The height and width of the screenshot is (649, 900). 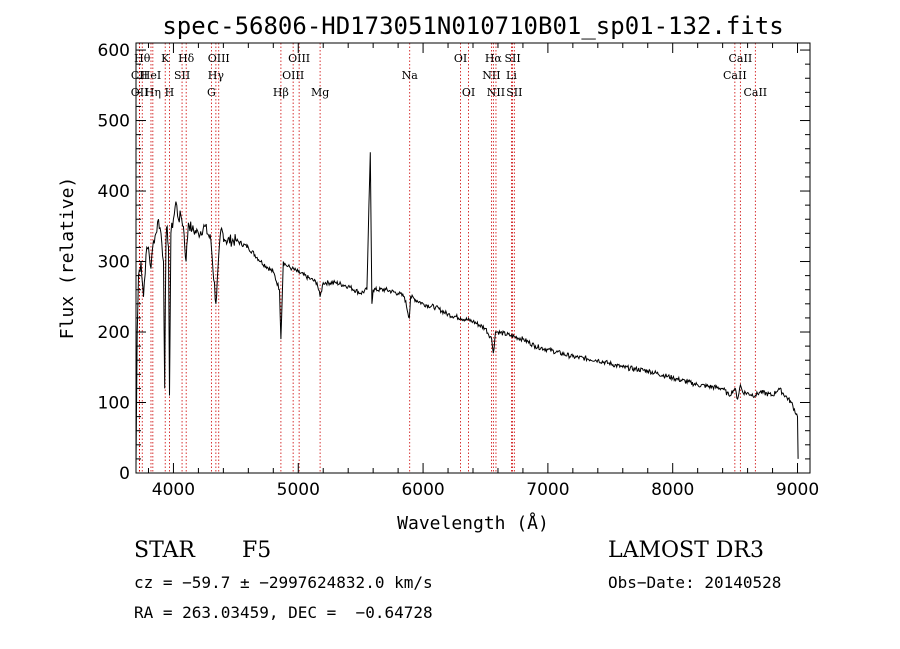 I want to click on line-label-18: OI, so click(x=468, y=92).